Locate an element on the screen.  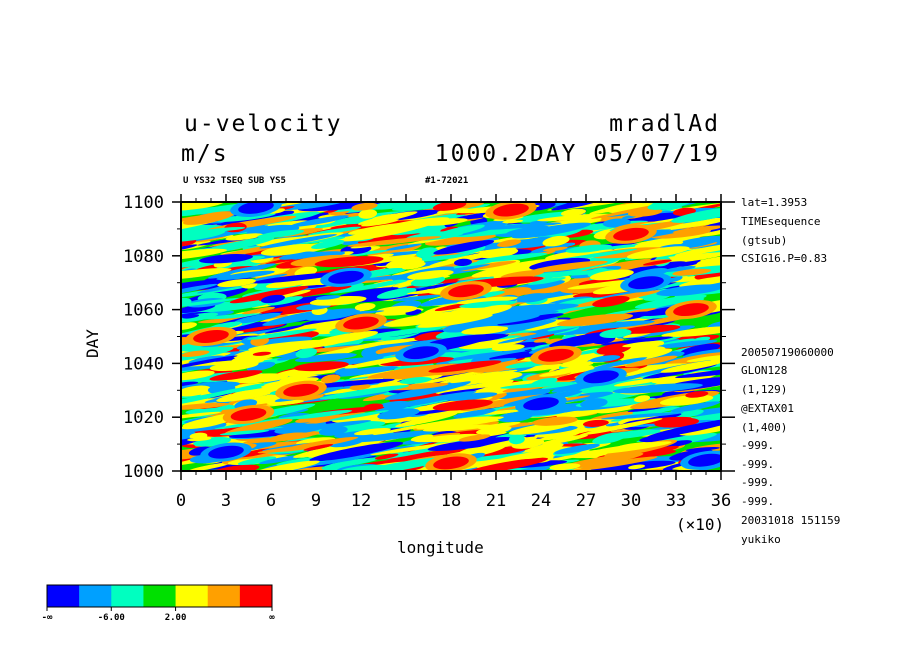
y-tick-label: 1100 is located at coordinates (143, 203).